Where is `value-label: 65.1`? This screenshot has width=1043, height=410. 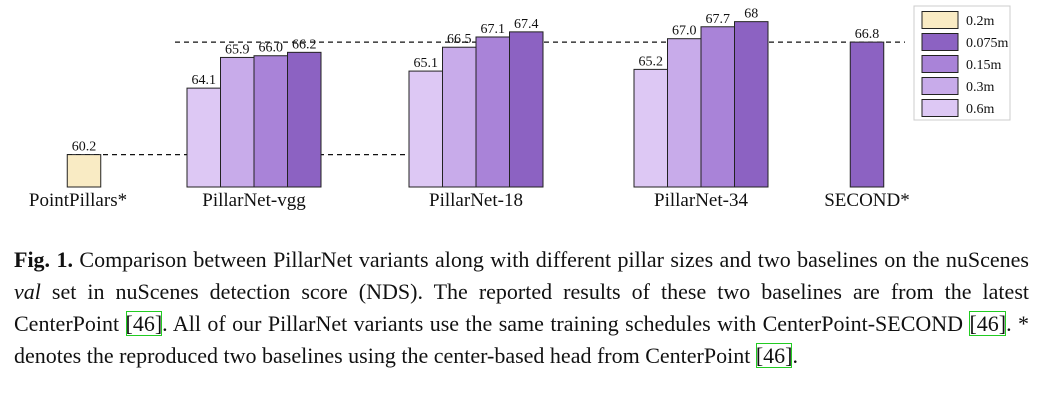
value-label: 65.1 is located at coordinates (426, 63).